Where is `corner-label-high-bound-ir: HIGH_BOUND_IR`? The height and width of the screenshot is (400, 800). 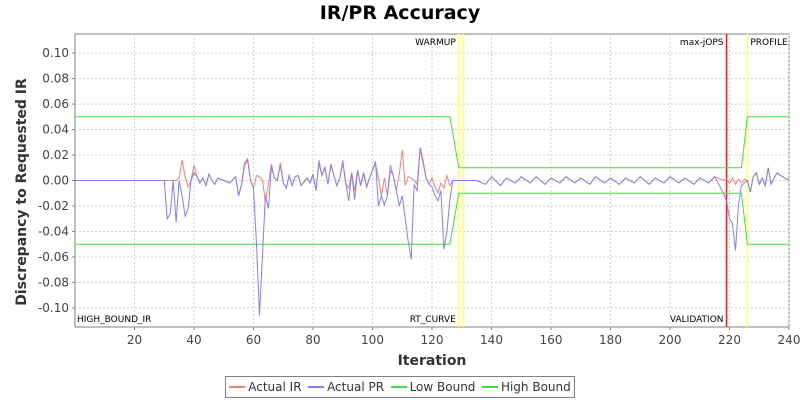 corner-label-high-bound-ir: HIGH_BOUND_IR is located at coordinates (114, 320).